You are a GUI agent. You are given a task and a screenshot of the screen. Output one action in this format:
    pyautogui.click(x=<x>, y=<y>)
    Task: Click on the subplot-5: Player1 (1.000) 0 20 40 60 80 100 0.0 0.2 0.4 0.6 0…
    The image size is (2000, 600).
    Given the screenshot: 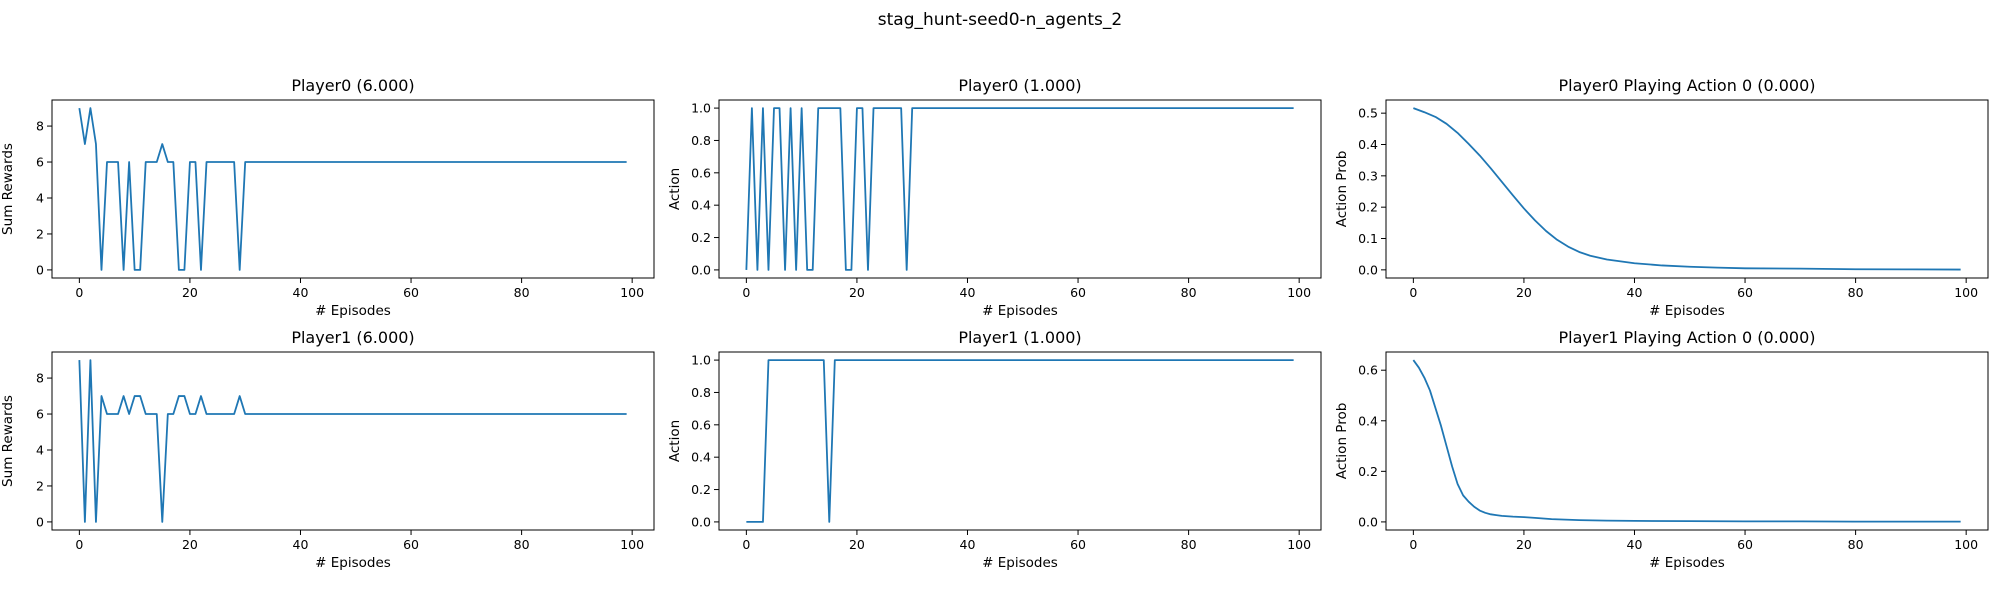 What is the action you would take?
    pyautogui.click(x=994, y=449)
    